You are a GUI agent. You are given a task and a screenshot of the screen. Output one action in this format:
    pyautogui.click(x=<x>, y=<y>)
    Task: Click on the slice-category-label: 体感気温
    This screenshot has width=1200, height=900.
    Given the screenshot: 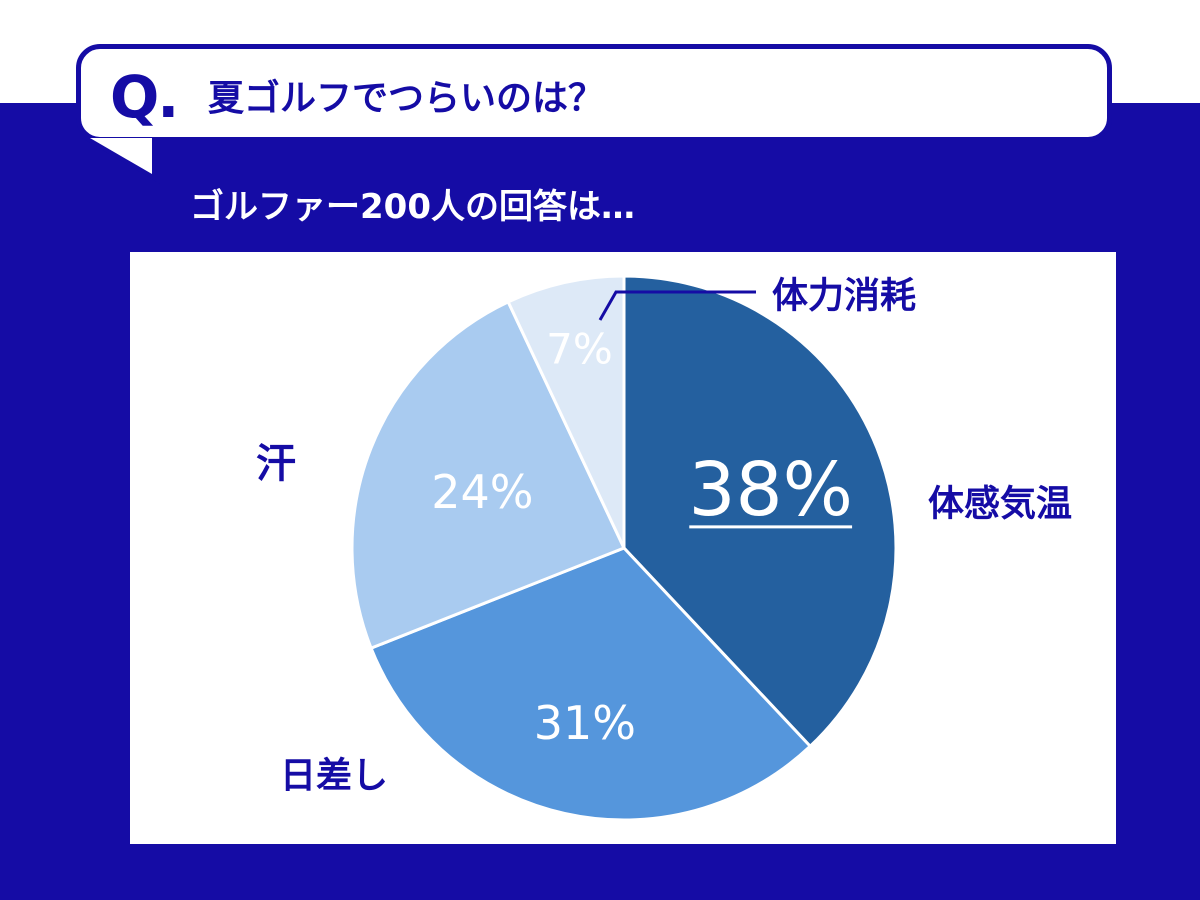 What is the action you would take?
    pyautogui.click(x=1000, y=504)
    